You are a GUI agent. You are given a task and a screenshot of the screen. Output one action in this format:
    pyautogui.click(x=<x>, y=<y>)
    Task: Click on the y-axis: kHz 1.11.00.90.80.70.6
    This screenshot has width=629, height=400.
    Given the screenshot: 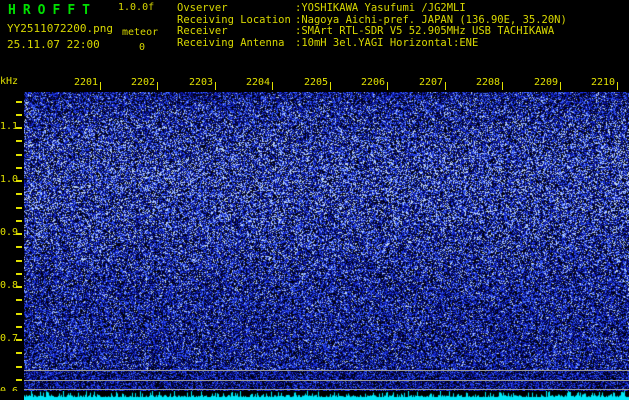 What is the action you would take?
    pyautogui.click(x=12, y=235)
    